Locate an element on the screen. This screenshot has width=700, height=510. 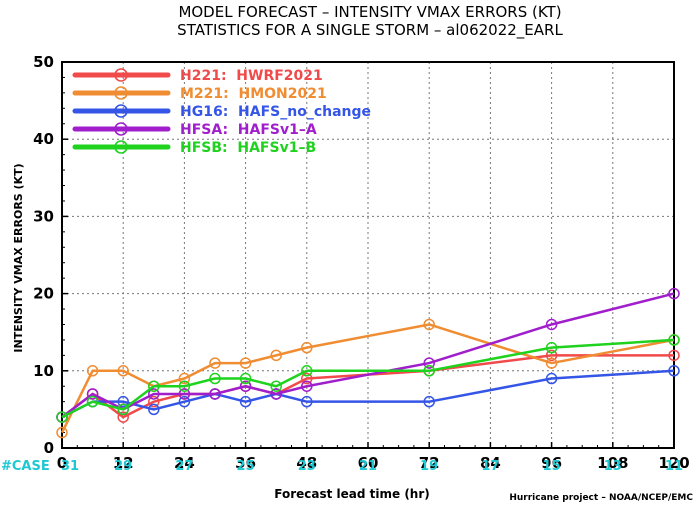
case-count: 29 is located at coordinates (123, 466).